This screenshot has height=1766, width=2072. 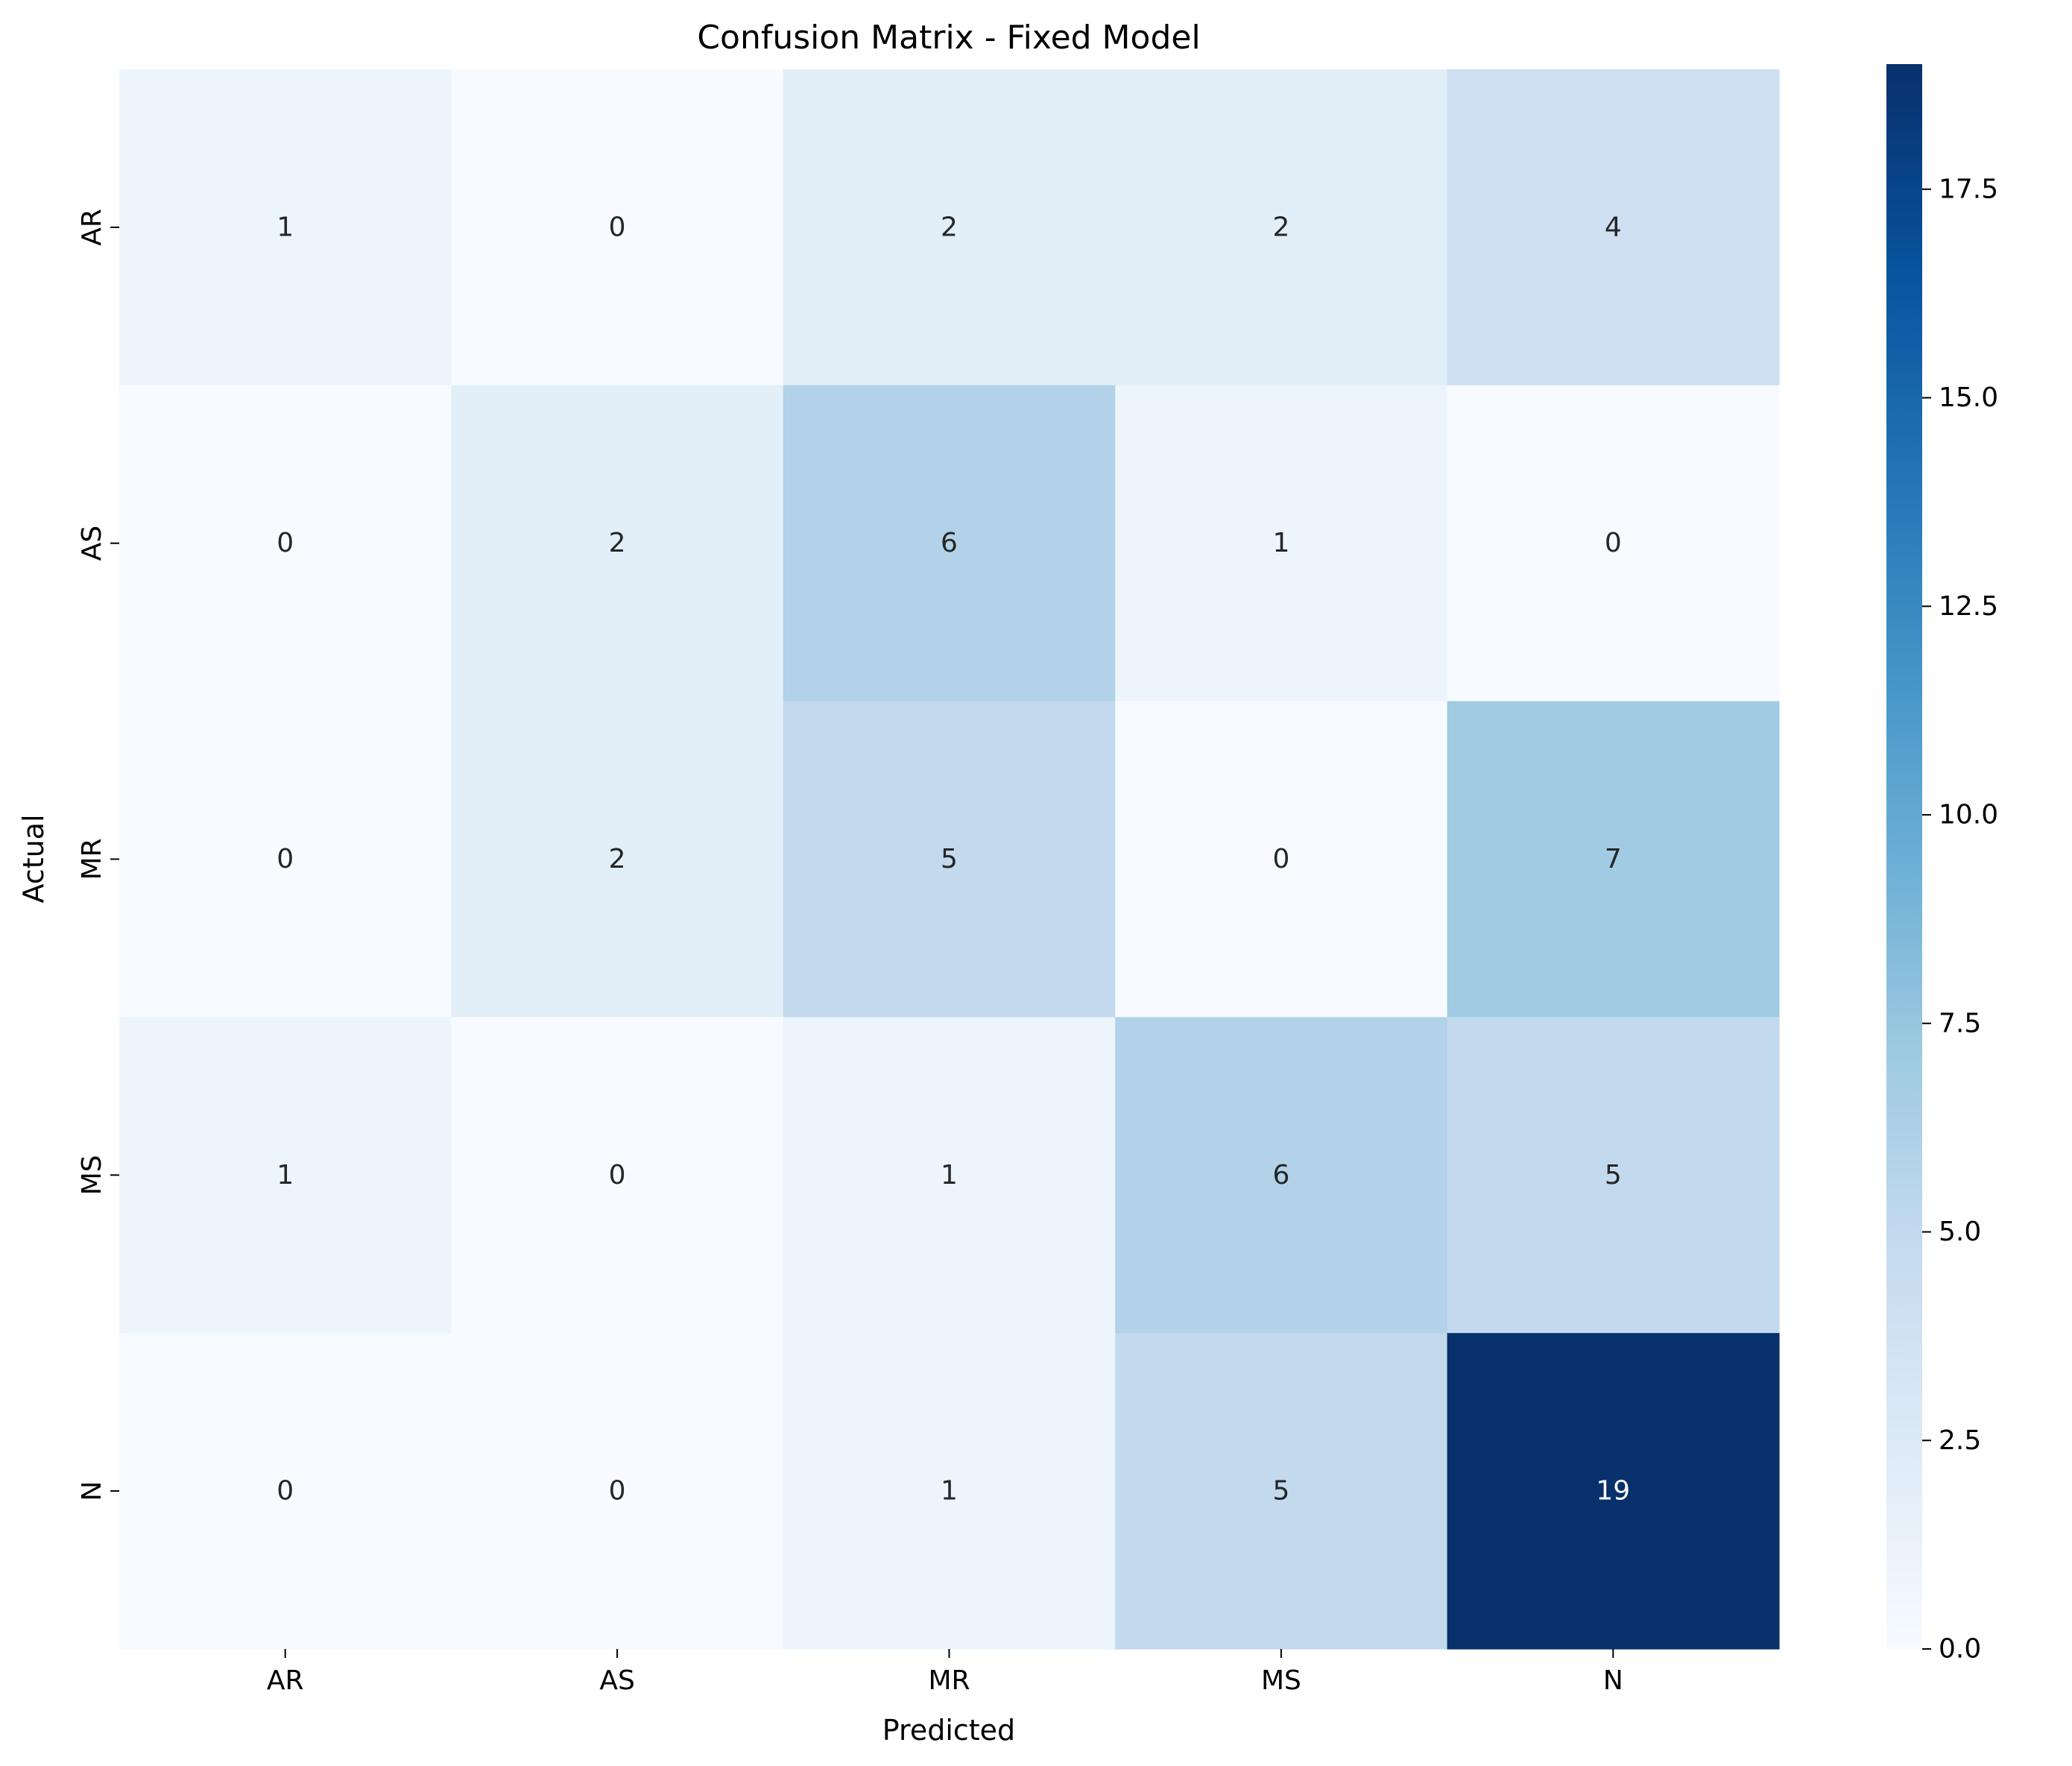 I want to click on colorbar-tick-label: 0.0, so click(x=1960, y=1650).